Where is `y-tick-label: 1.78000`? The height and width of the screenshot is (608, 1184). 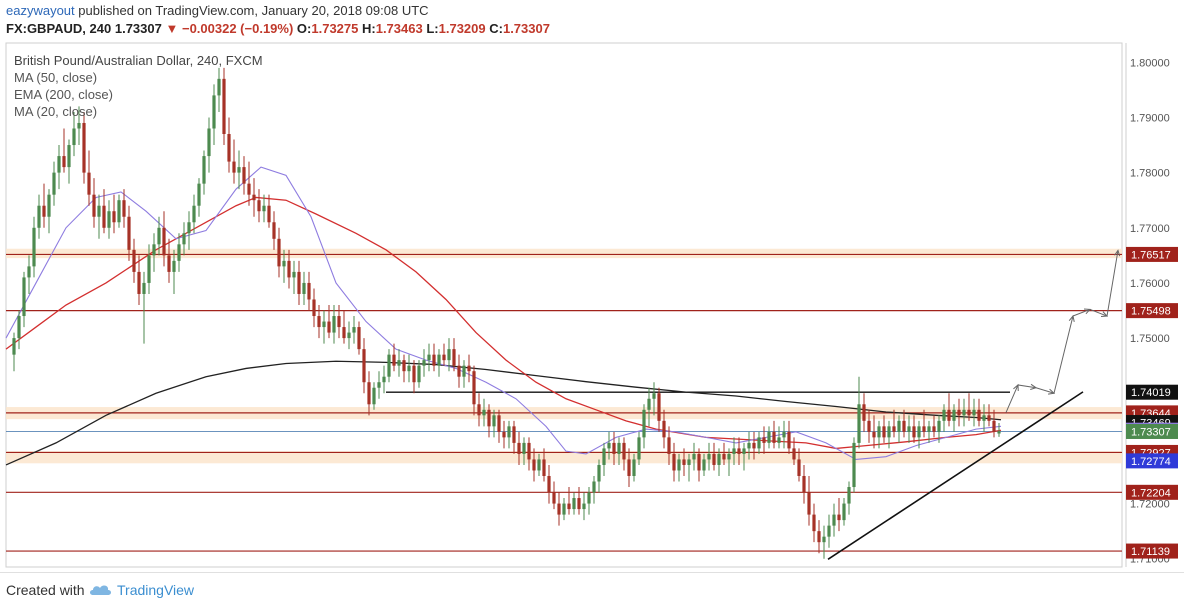
y-tick-label: 1.78000 is located at coordinates (1150, 174).